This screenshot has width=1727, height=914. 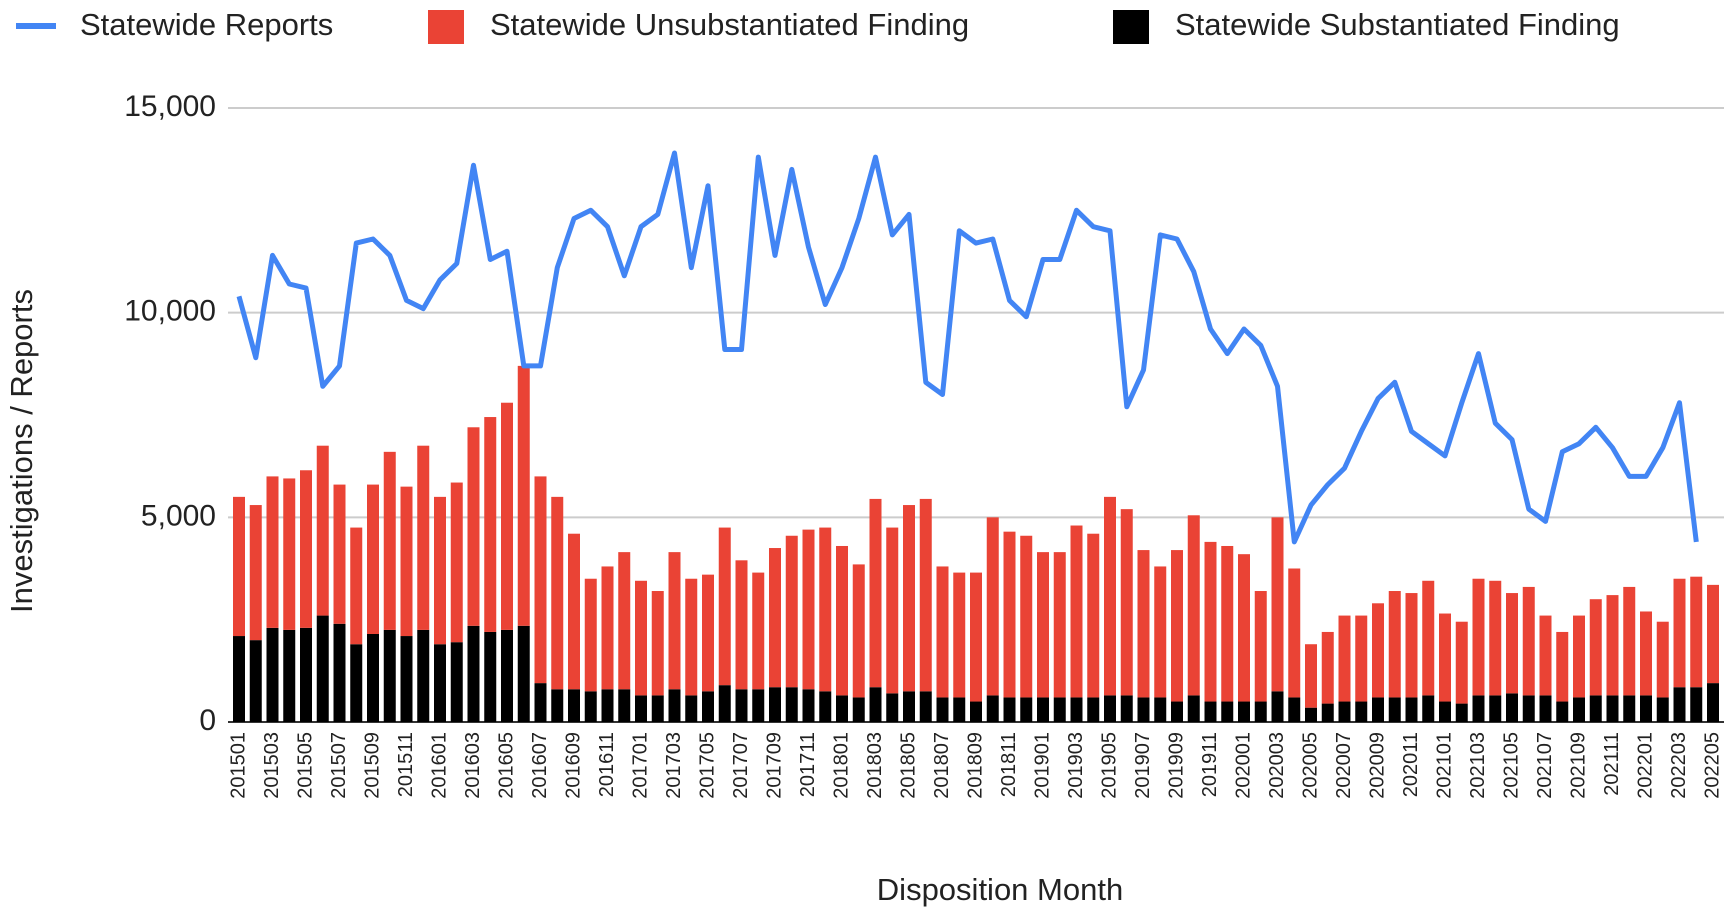 What do you see at coordinates (1344, 765) in the screenshot?
I see `x-tick-label: 202007` at bounding box center [1344, 765].